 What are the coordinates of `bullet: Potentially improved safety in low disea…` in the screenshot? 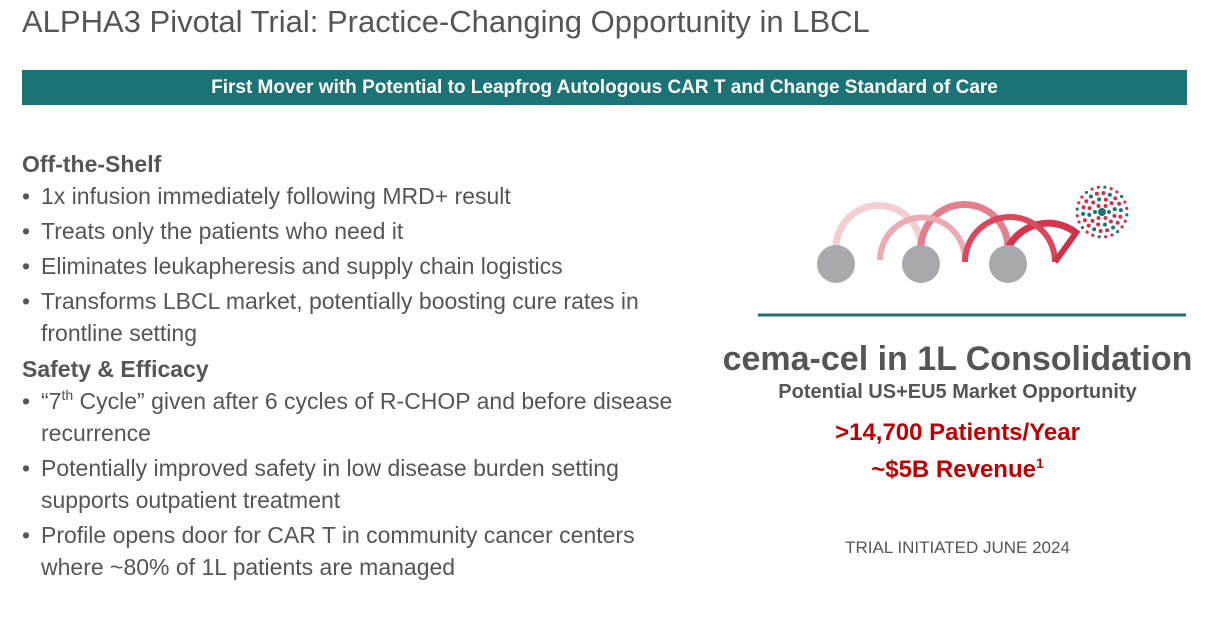 It's located at (354, 484).